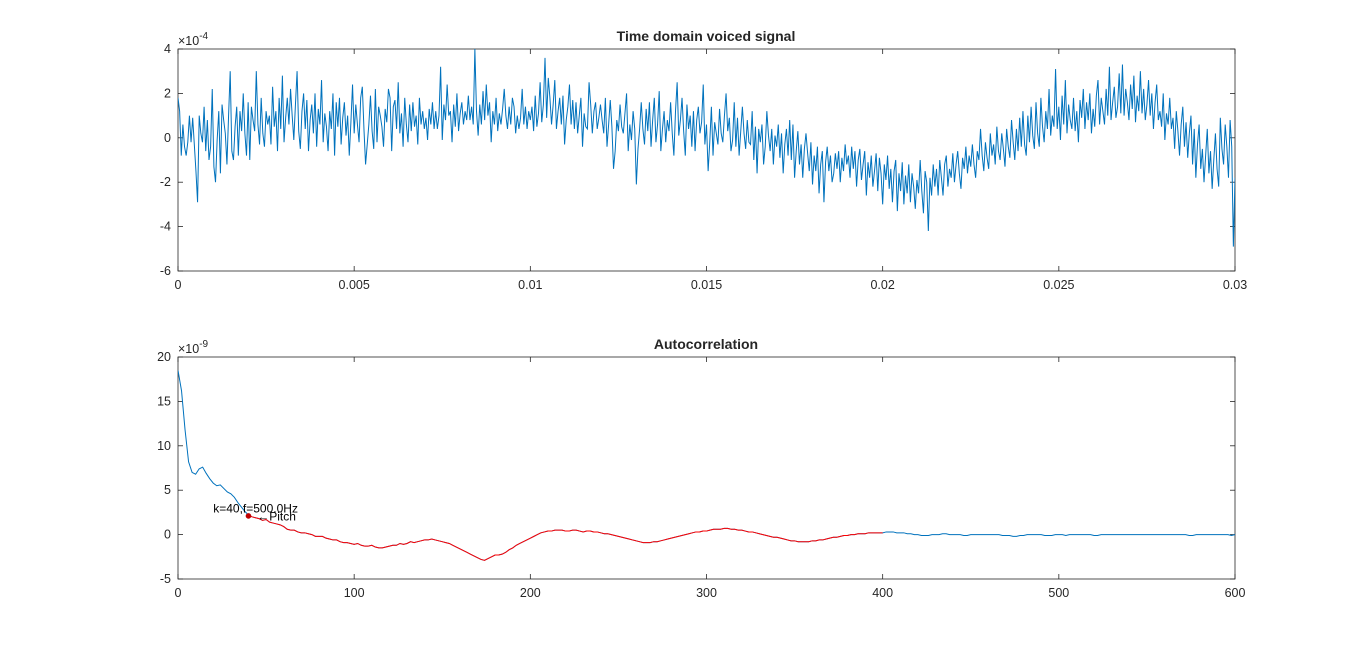 The height and width of the screenshot is (651, 1366). What do you see at coordinates (164, 446) in the screenshot?
I see `y-tick-label: 10` at bounding box center [164, 446].